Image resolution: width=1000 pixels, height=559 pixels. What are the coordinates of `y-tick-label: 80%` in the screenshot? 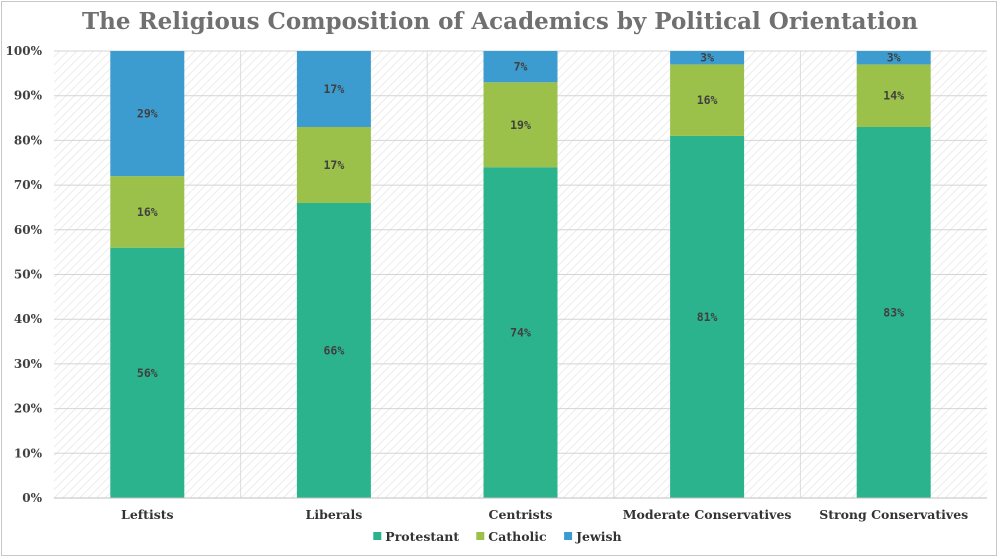 It's located at (28, 140).